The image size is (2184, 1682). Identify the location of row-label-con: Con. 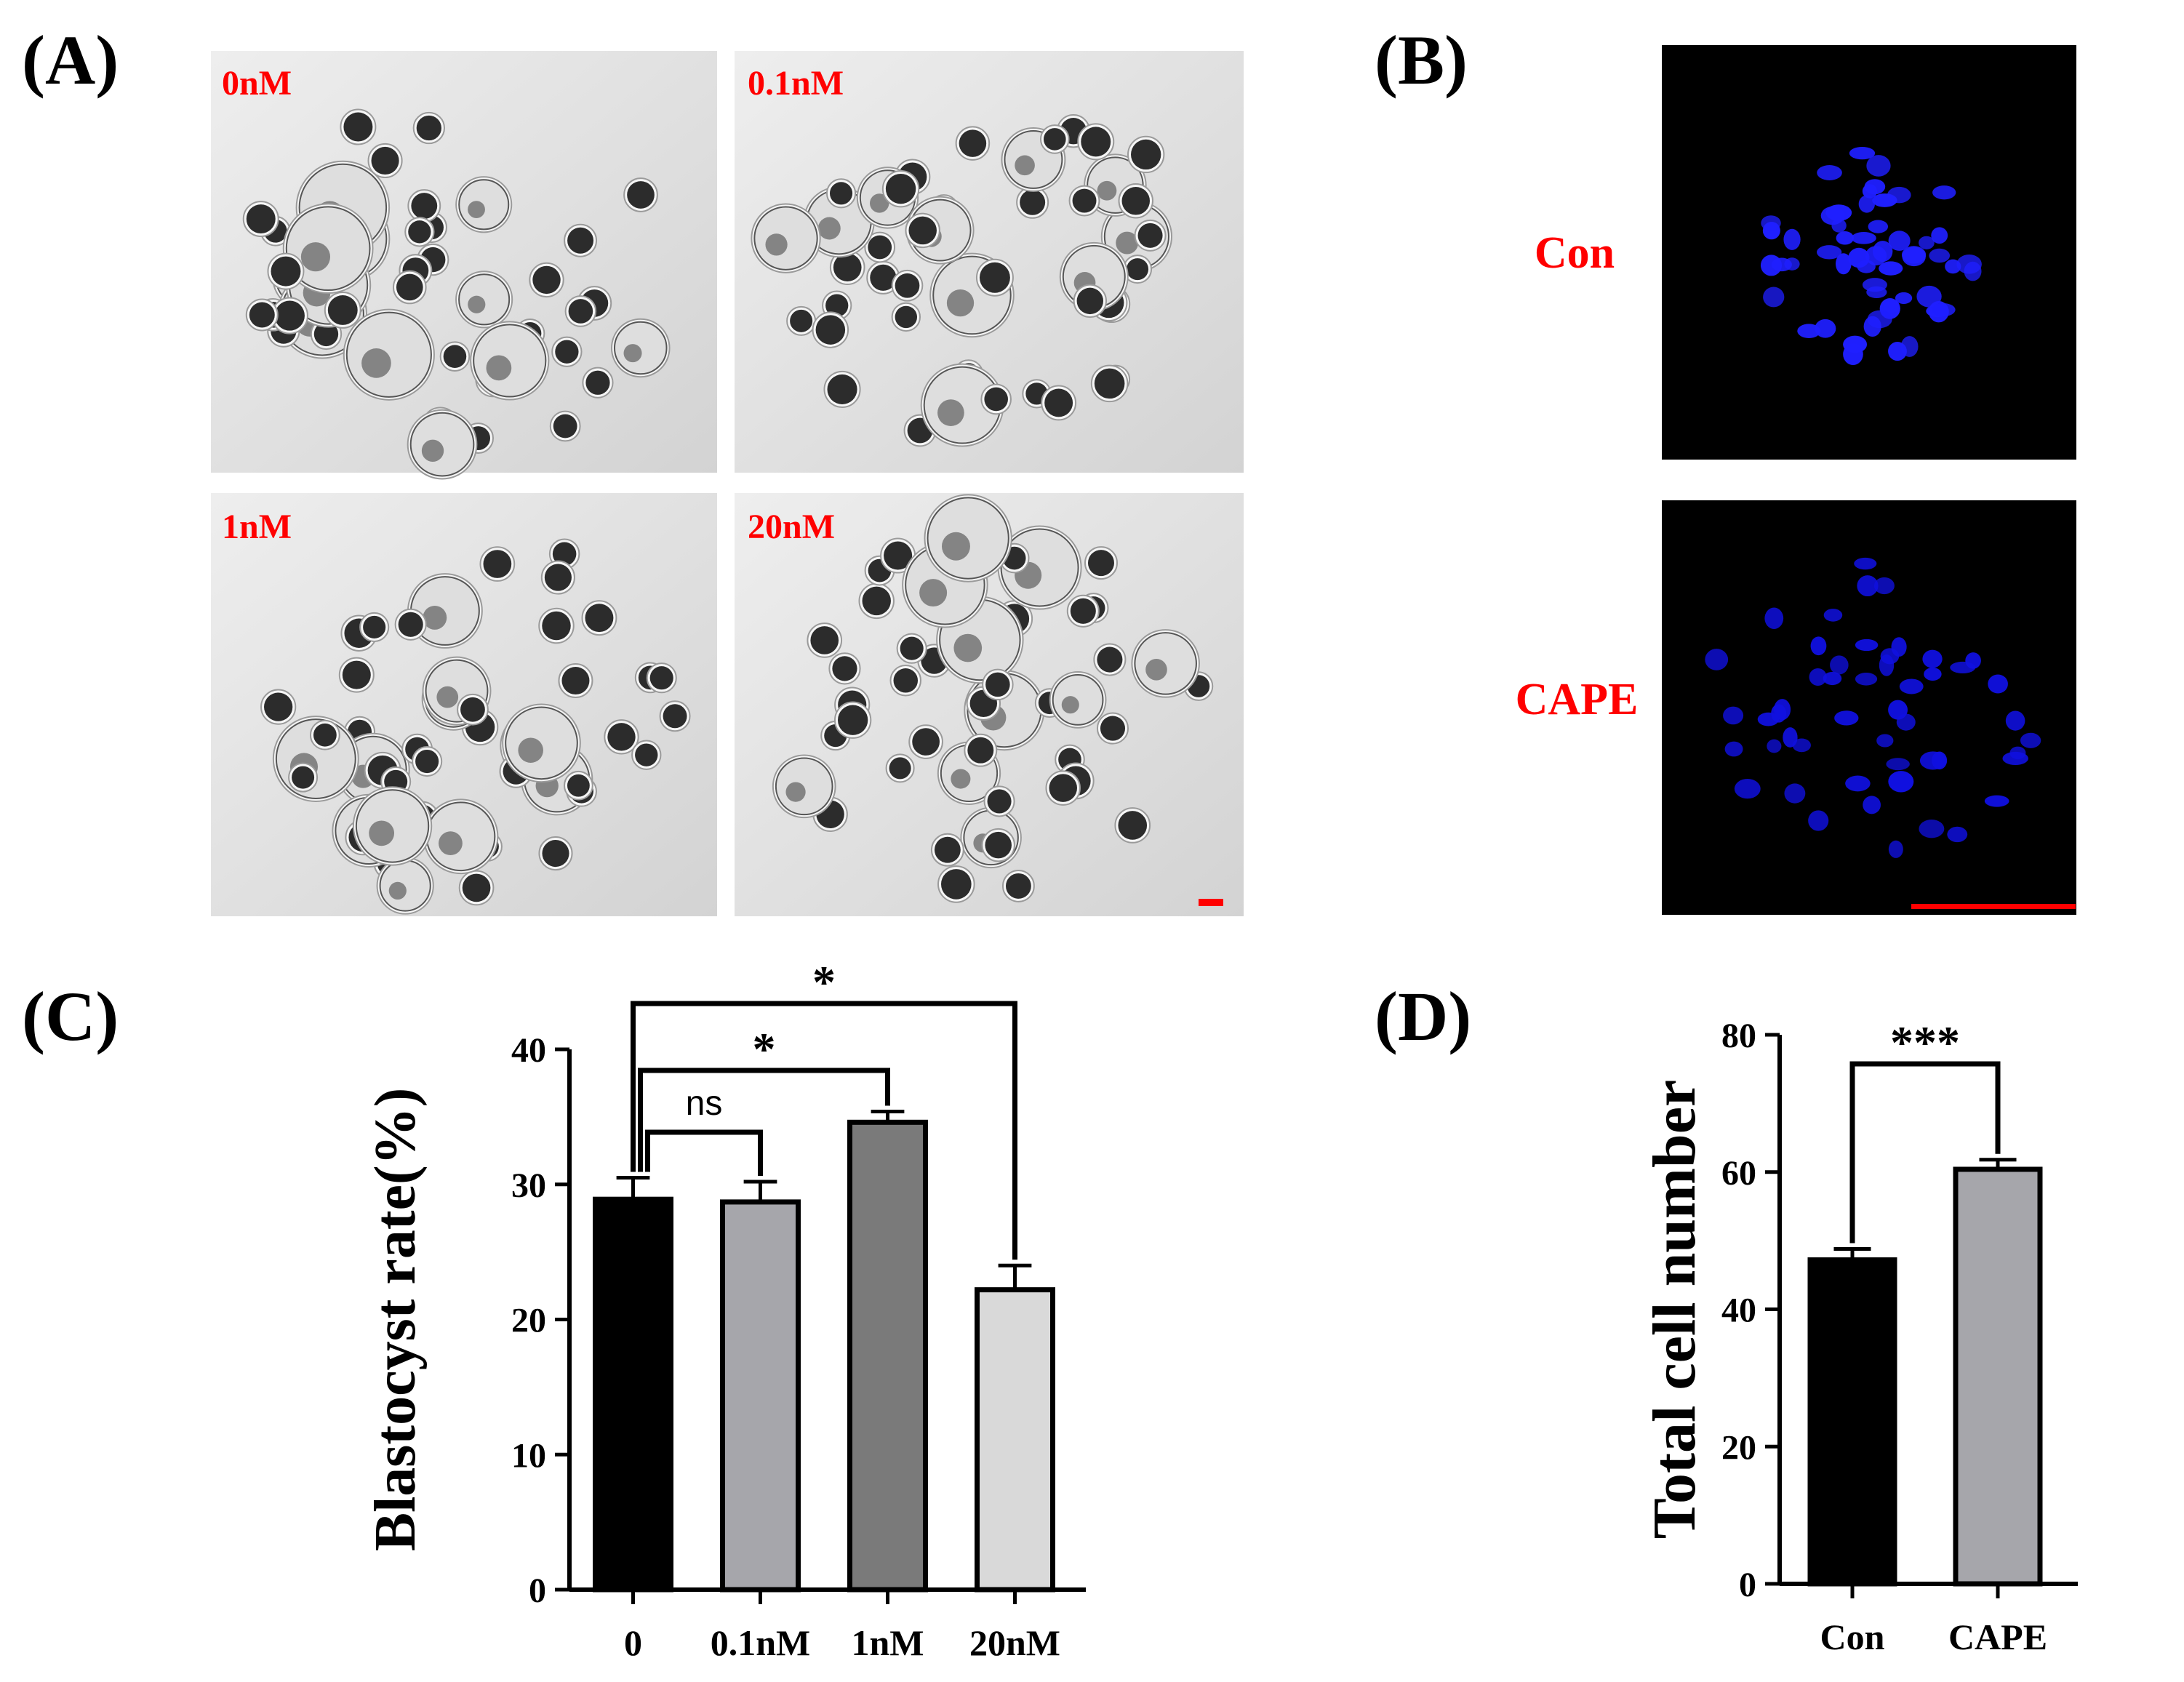
(1575, 253).